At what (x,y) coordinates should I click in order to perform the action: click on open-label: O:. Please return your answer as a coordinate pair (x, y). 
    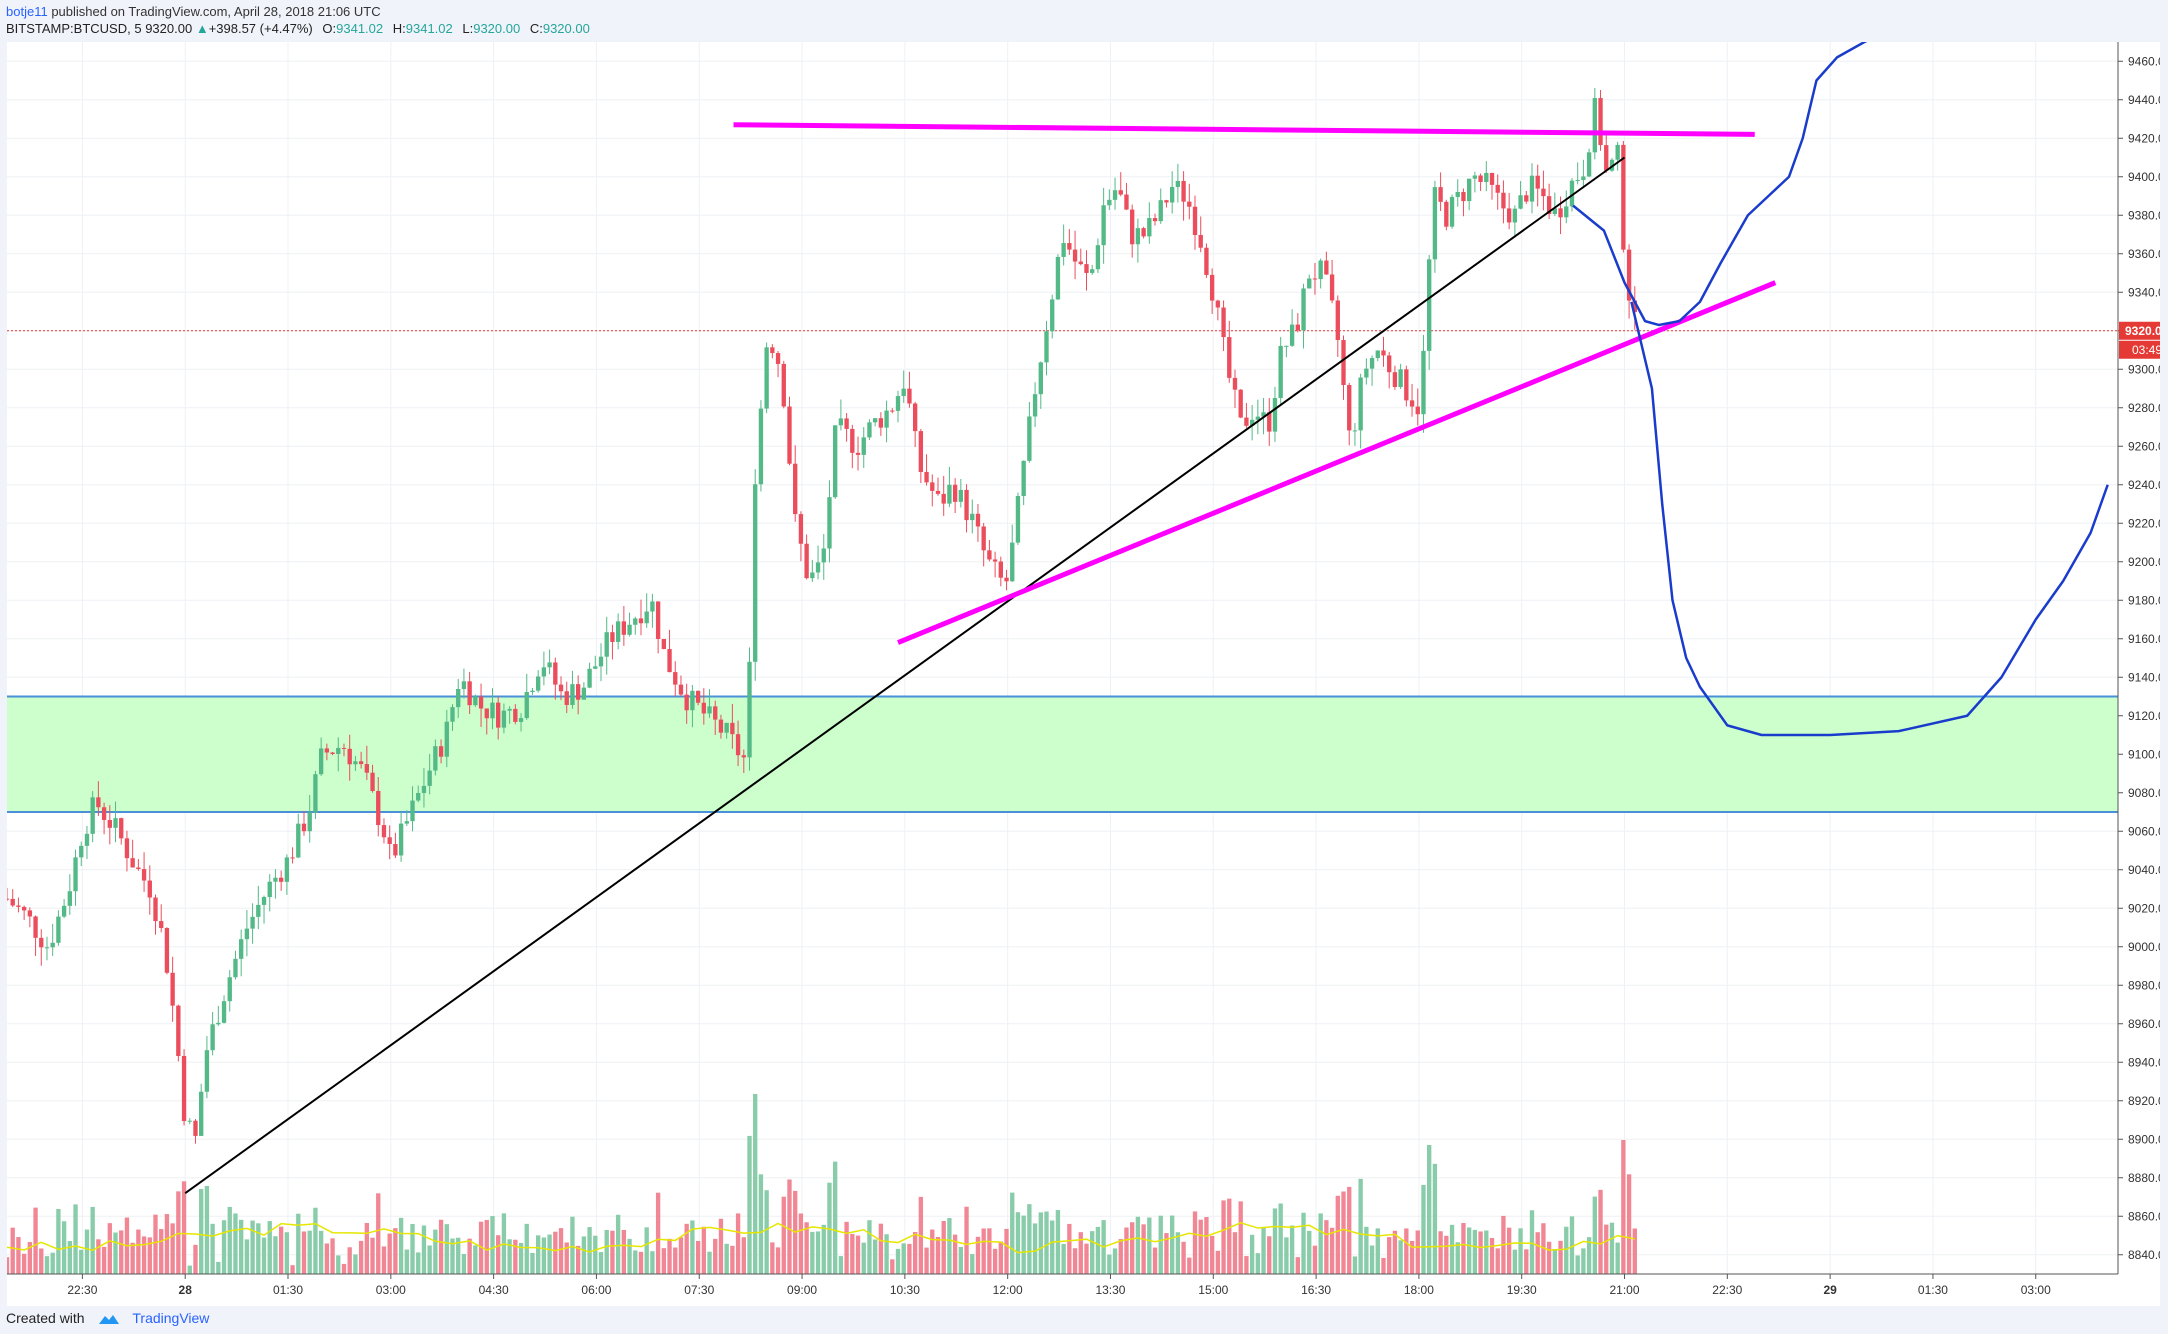
    Looking at the image, I should click on (329, 28).